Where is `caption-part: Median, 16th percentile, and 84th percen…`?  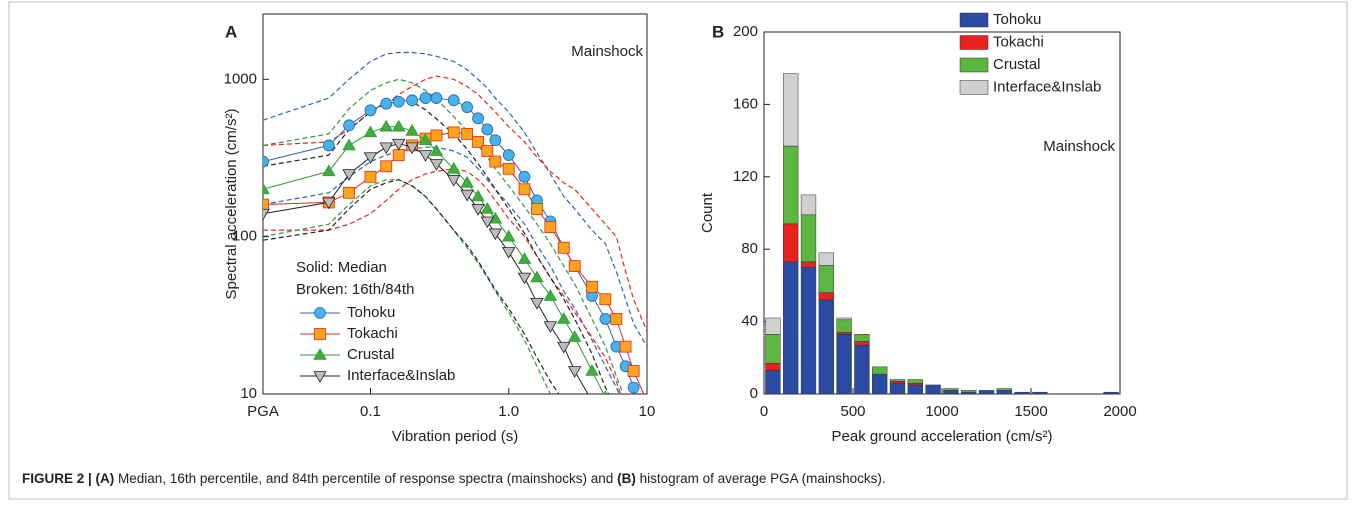 caption-part: Median, 16th percentile, and 84th percen… is located at coordinates (365, 478).